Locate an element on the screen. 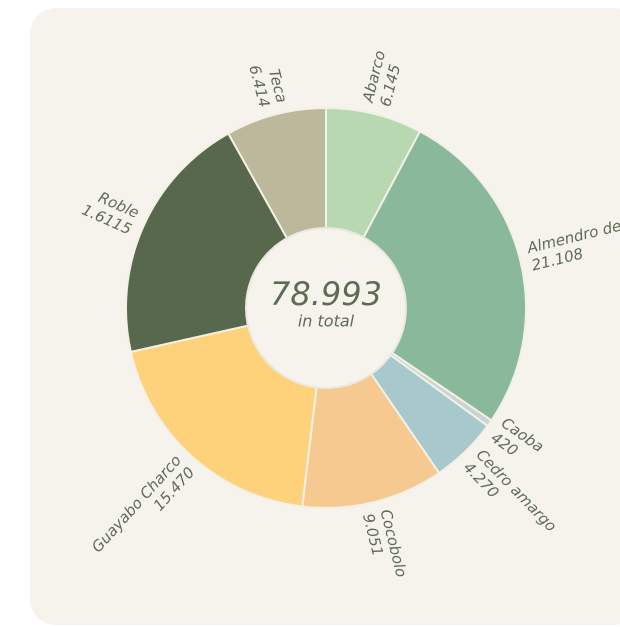 The image size is (620, 627). donut-hole is located at coordinates (326, 308).